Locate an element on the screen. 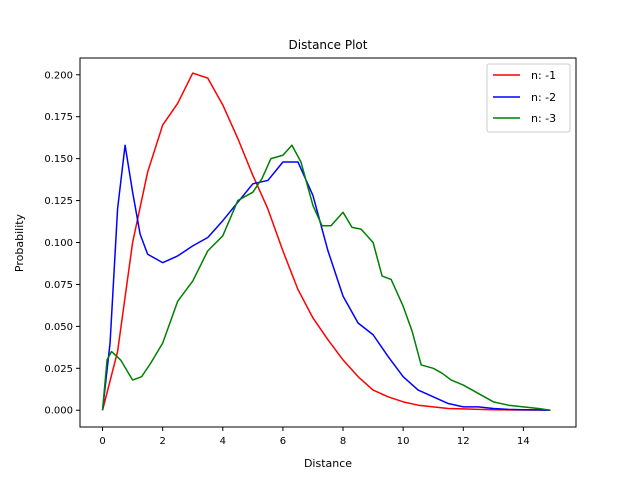 The height and width of the screenshot is (480, 640). y-axis-label: Probability is located at coordinates (19, 242).